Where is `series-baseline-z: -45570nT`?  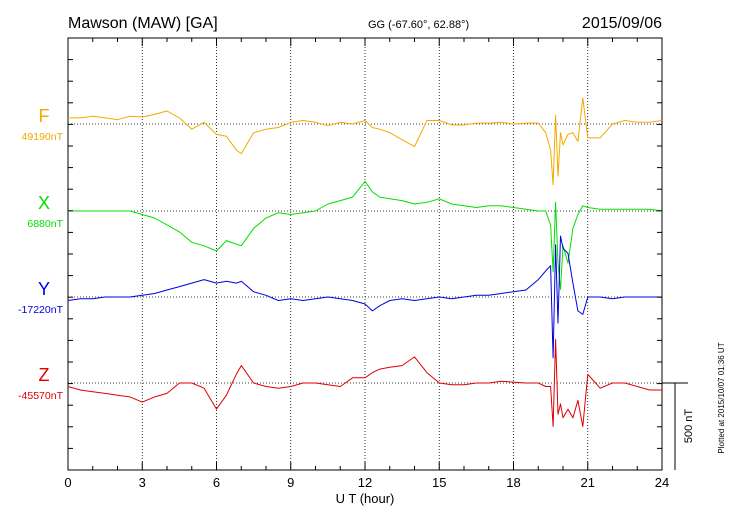
series-baseline-z: -45570nT is located at coordinates (41, 396).